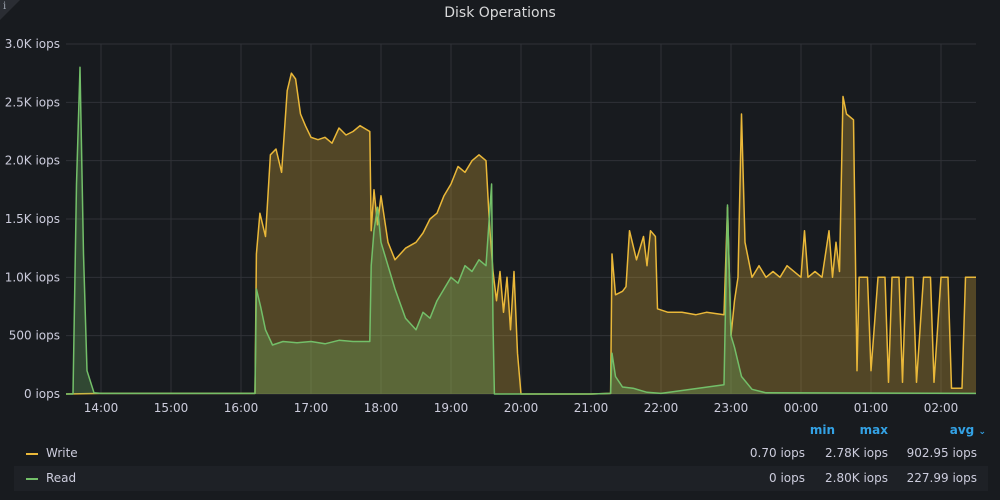  What do you see at coordinates (500, 13) in the screenshot?
I see `panel-title: Disk Operations` at bounding box center [500, 13].